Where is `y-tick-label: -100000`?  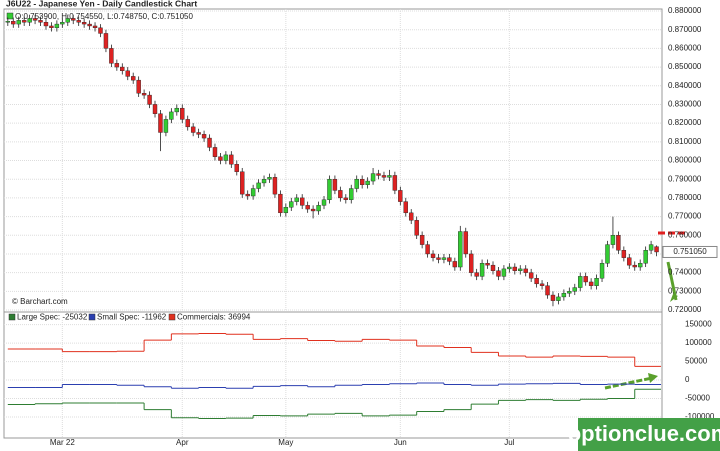 y-tick-label: -100000 is located at coordinates (700, 416).